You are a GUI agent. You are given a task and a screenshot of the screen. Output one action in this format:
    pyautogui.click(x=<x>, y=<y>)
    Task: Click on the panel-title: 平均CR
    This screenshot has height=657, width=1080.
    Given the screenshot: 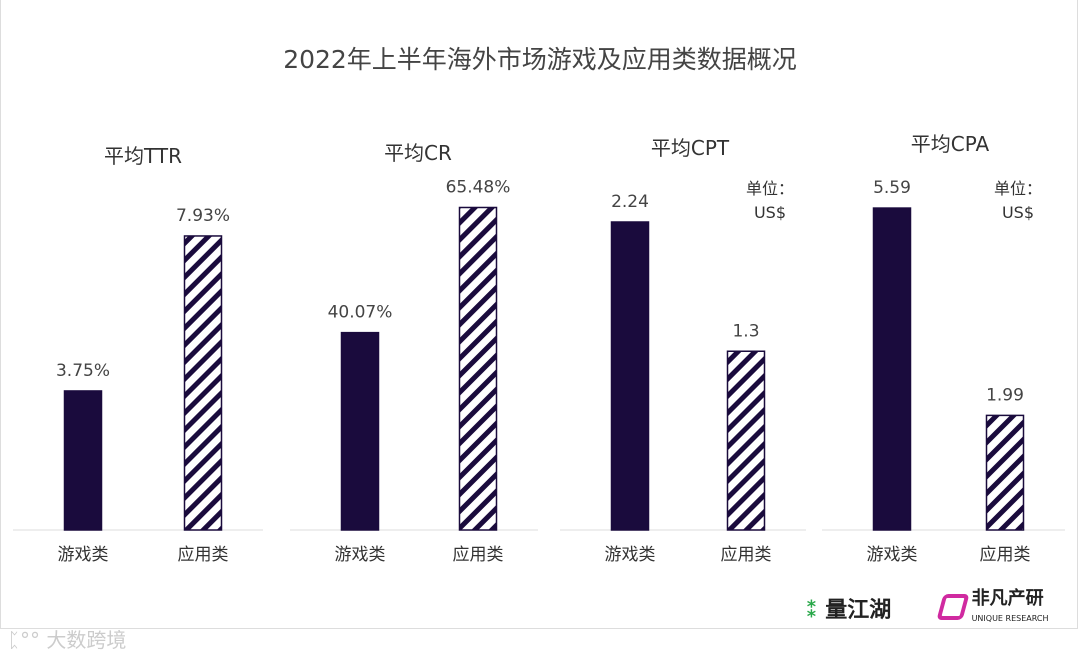 What is the action you would take?
    pyautogui.click(x=418, y=153)
    